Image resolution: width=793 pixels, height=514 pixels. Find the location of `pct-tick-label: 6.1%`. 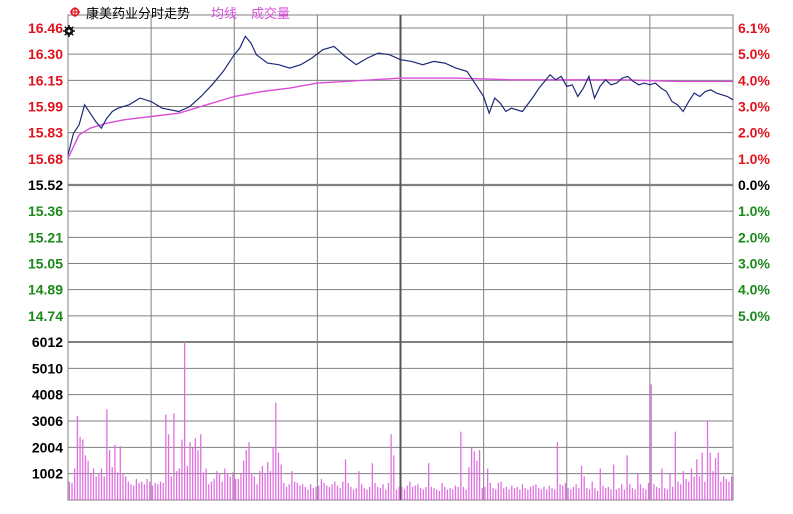

pct-tick-label: 6.1% is located at coordinates (754, 28).